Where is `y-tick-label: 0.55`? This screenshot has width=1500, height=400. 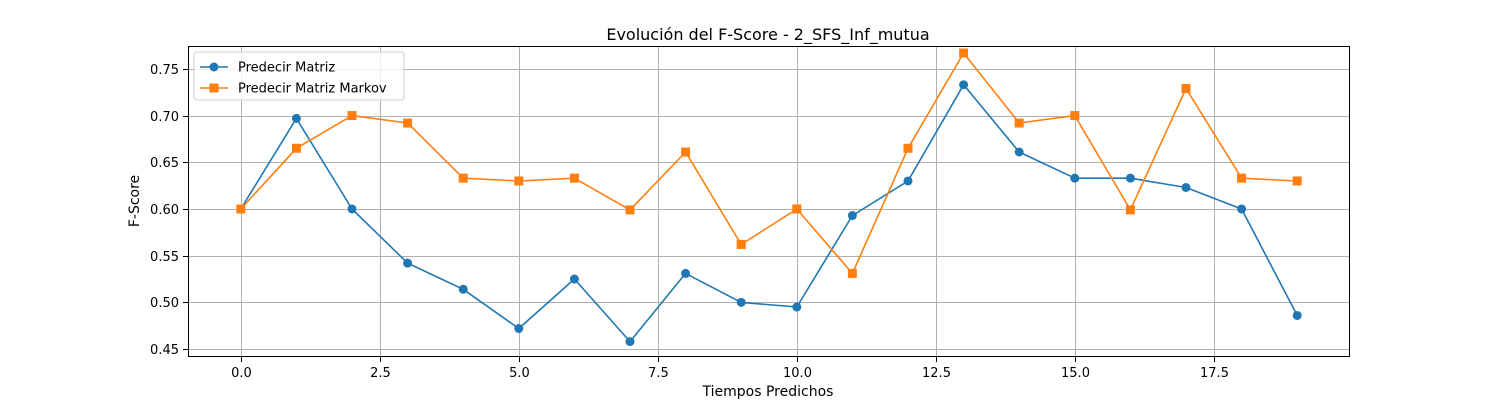 y-tick-label: 0.55 is located at coordinates (164, 257).